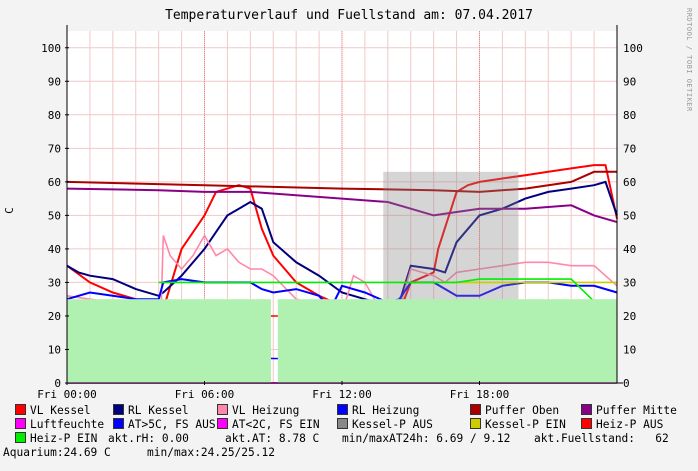 This screenshot has height=471, width=698. I want to click on legend-item: Luftfeuchte, so click(59, 424).